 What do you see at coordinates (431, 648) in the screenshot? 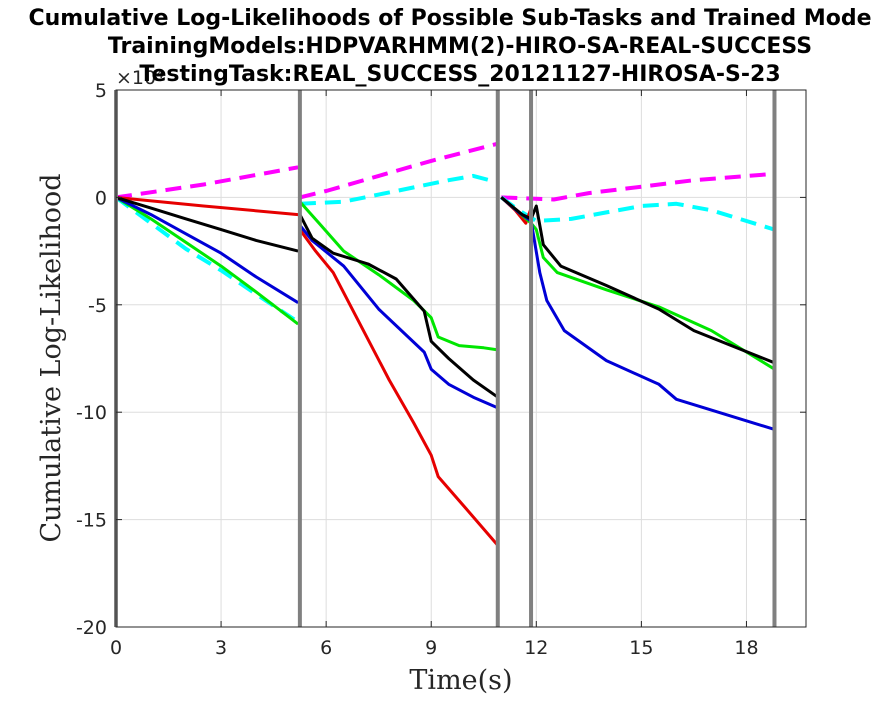
I see `x-tick-label: 9` at bounding box center [431, 648].